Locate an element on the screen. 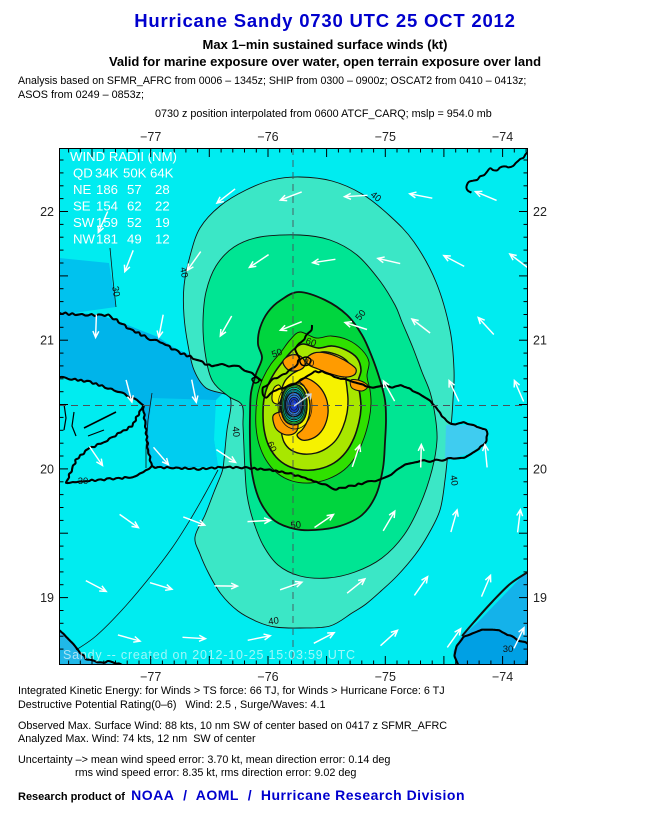 This screenshot has height=822, width=650. svg-text: 62 is located at coordinates (134, 206).